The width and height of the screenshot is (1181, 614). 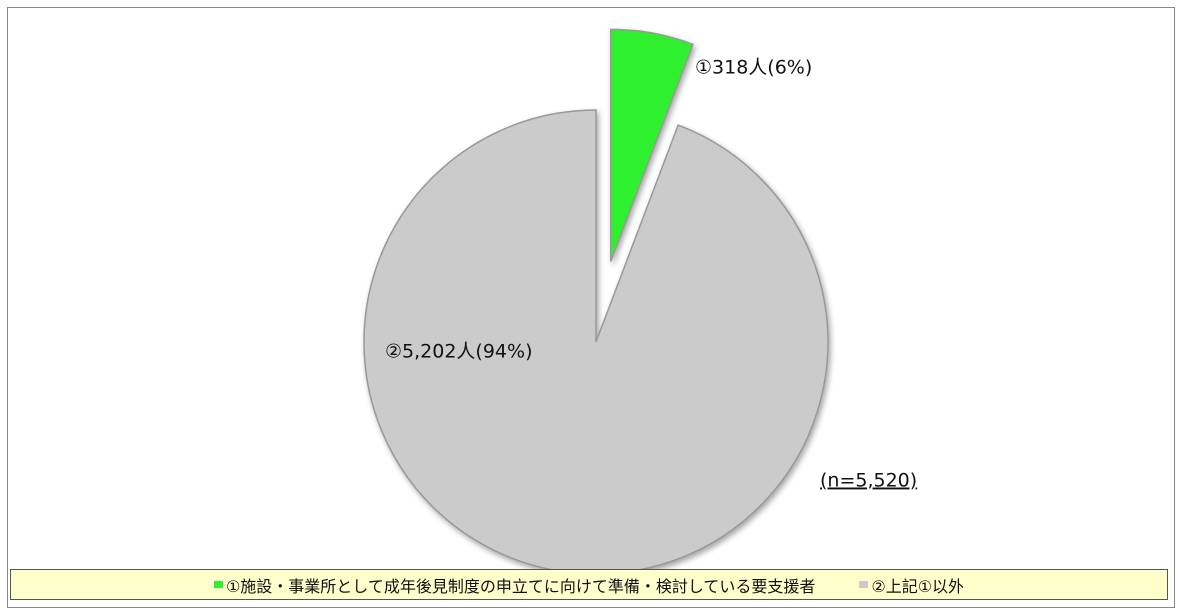 What do you see at coordinates (753, 68) in the screenshot?
I see `data-label: ①318人(6%)` at bounding box center [753, 68].